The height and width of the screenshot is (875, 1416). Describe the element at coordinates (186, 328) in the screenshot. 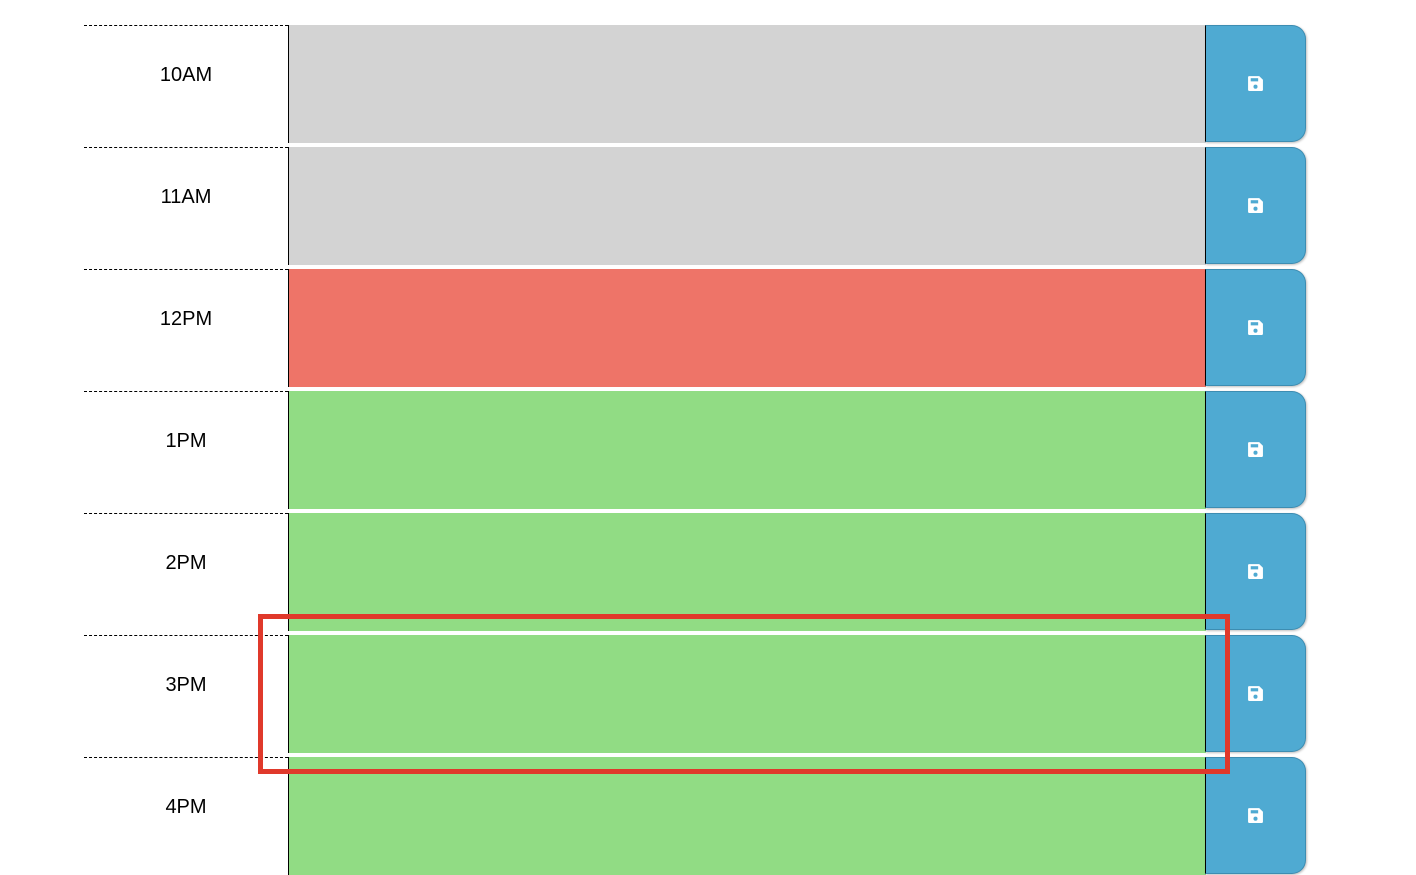

I see `hour-label: 12PM` at that location.